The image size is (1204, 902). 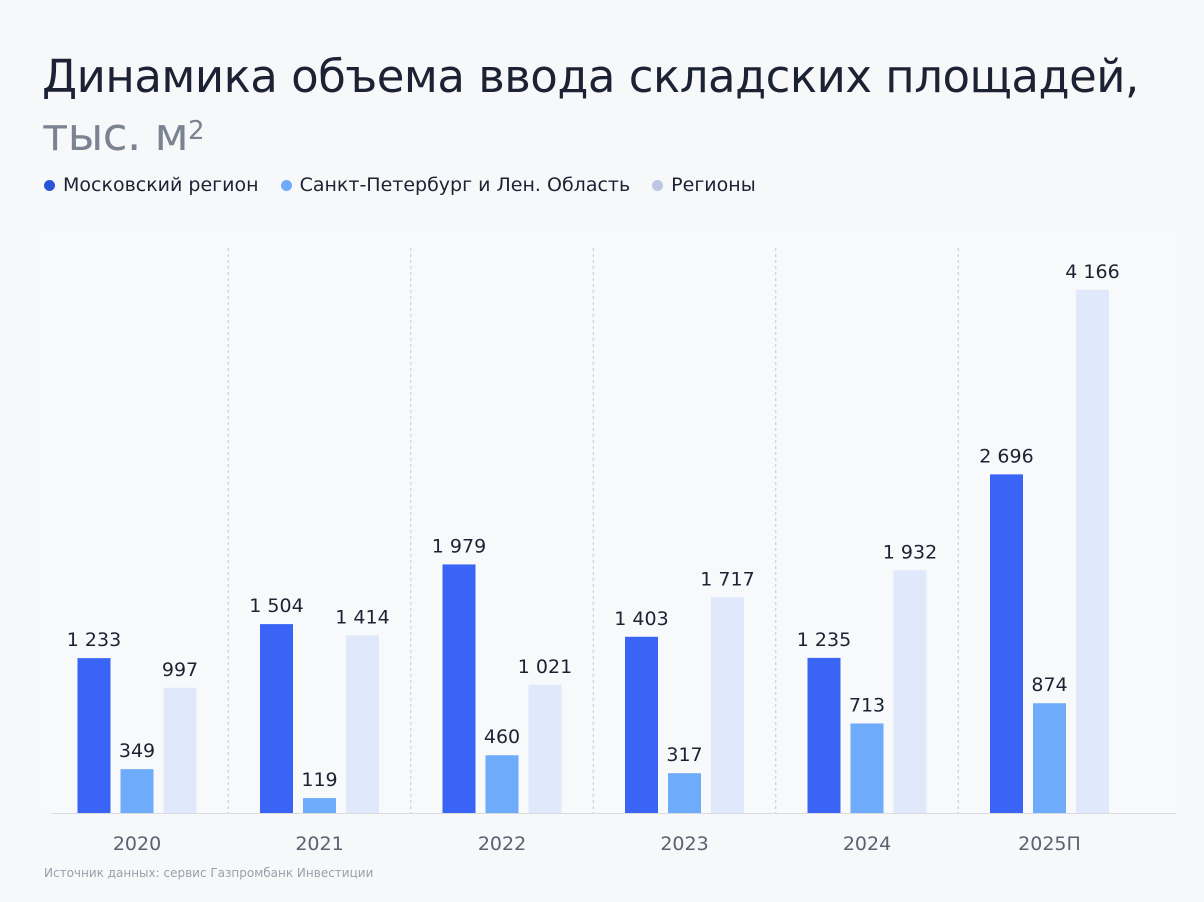 What do you see at coordinates (137, 791) in the screenshot?
I see `bar-1-2020` at bounding box center [137, 791].